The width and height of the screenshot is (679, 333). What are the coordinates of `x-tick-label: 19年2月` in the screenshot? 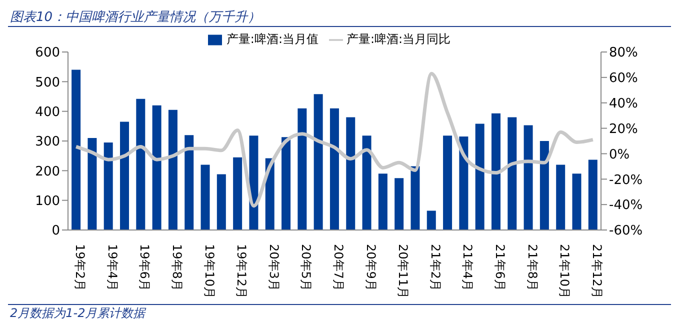 It's located at (80, 267).